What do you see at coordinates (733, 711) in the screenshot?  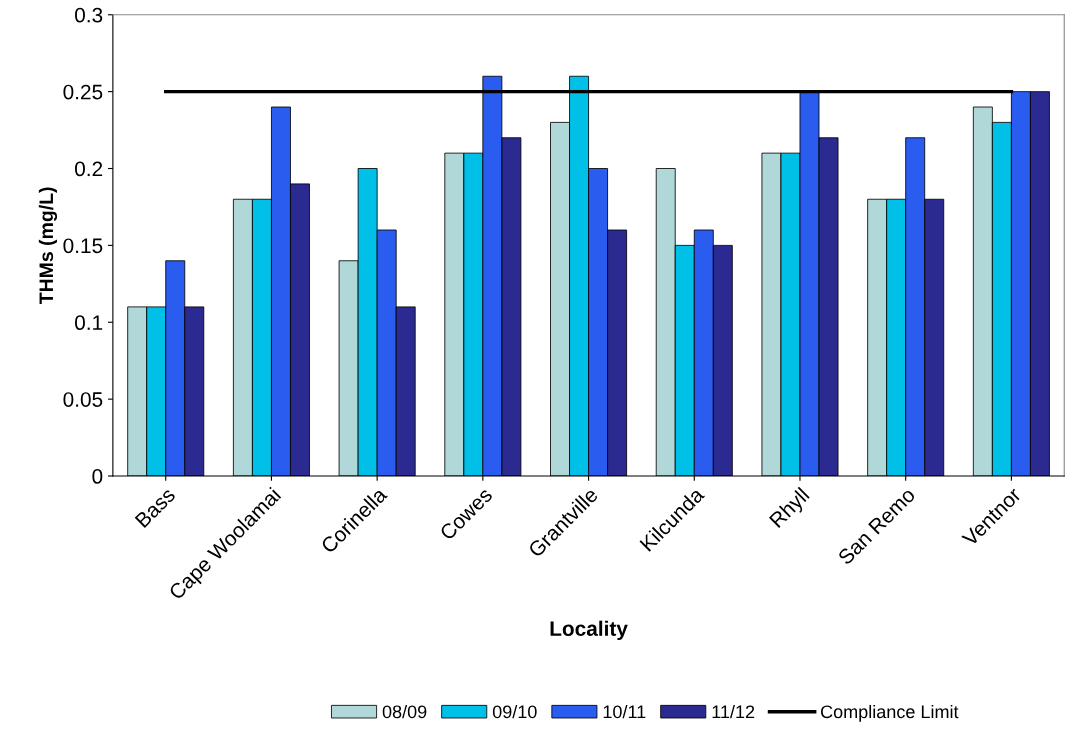 I see `legend-label: 11/12` at bounding box center [733, 711].